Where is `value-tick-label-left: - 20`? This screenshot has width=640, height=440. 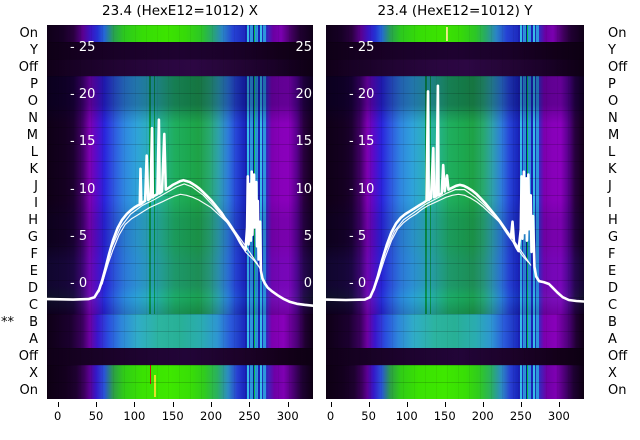 value-tick-label-left: - 20 is located at coordinates (83, 94).